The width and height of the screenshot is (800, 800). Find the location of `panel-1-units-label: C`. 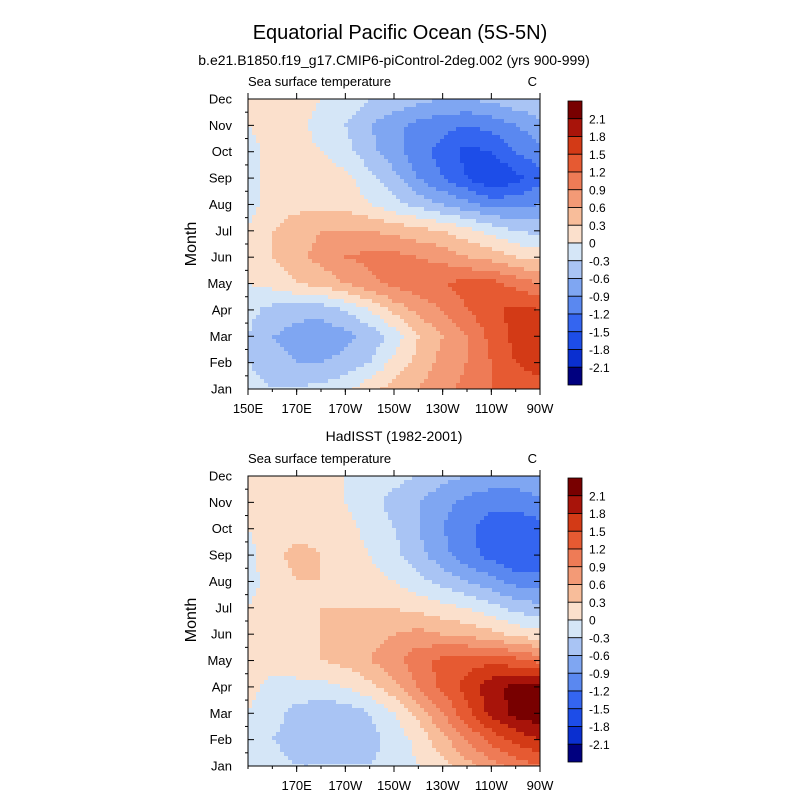

panel-1-units-label: C is located at coordinates (532, 81).